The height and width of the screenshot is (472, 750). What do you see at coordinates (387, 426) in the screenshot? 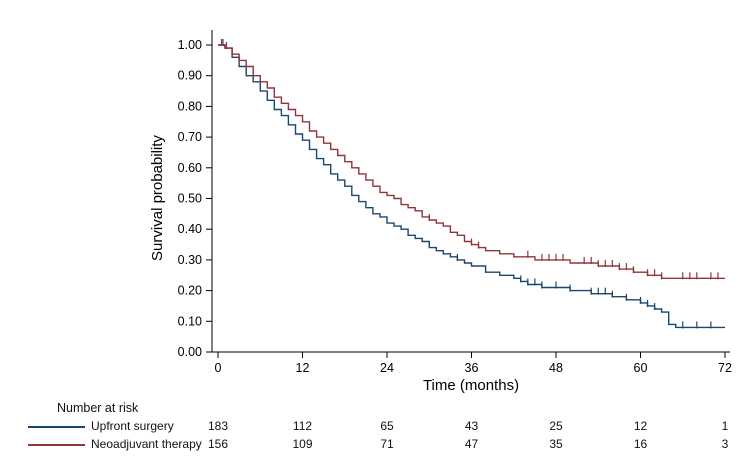
I see `risk-count: 65` at bounding box center [387, 426].